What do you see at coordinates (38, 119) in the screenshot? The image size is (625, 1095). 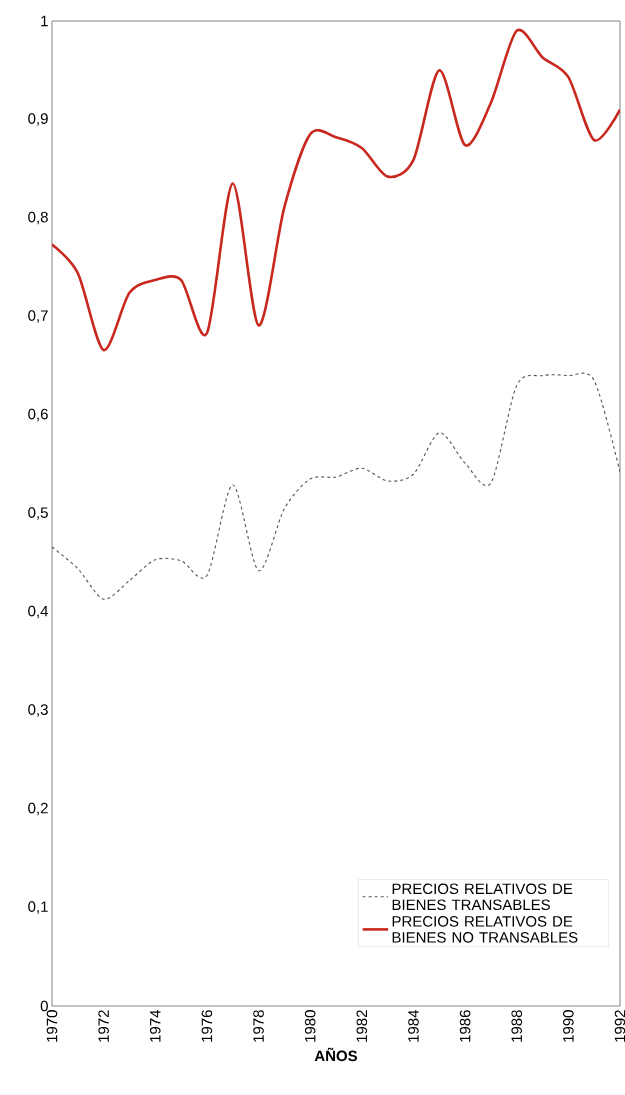 I see `y-tick-label: 0,9` at bounding box center [38, 119].